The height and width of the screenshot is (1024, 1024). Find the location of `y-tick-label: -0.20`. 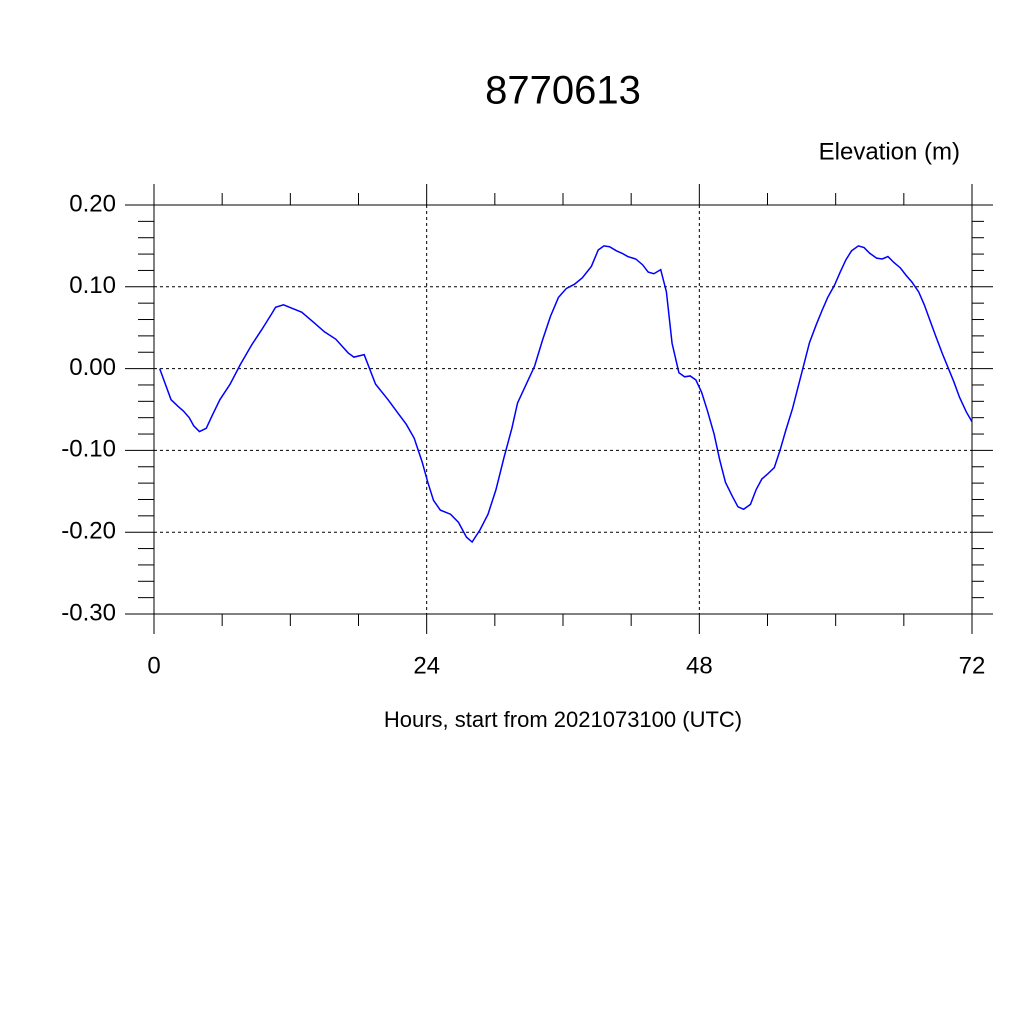

y-tick-label: -0.20 is located at coordinates (88, 531).